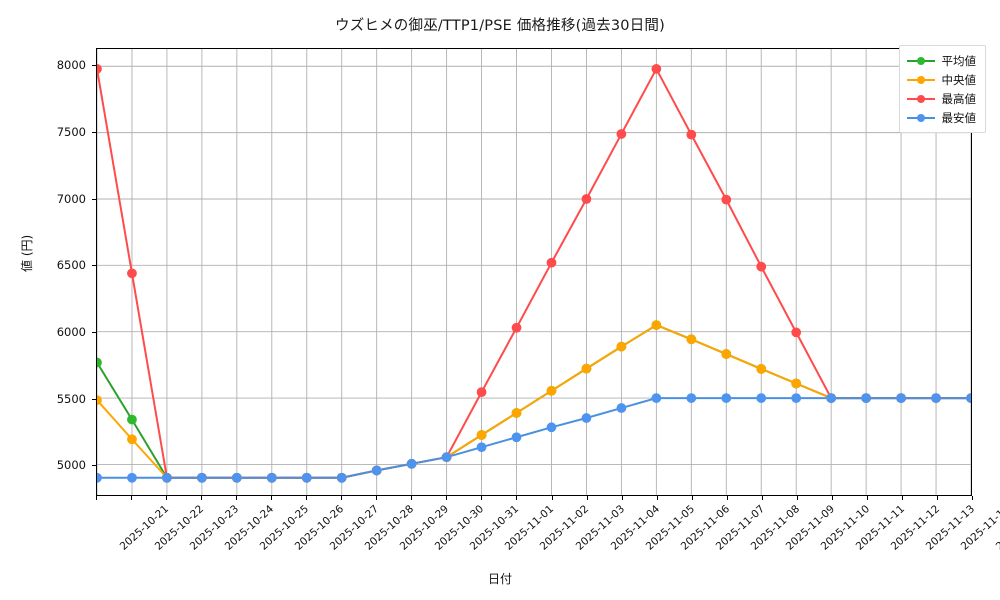 This screenshot has height=600, width=1000. I want to click on legend-item-2: 中央値, so click(941, 79).